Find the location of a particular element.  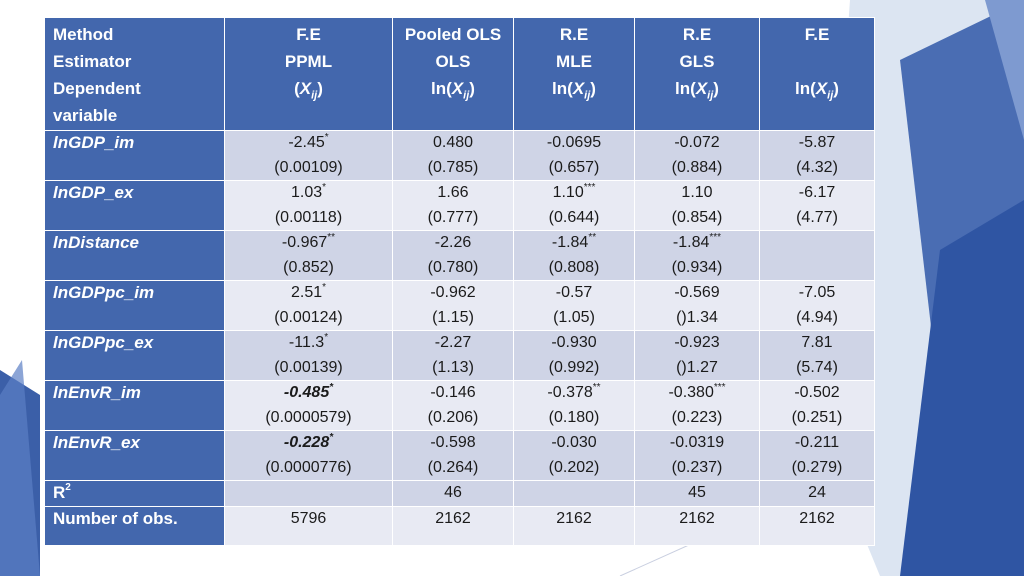

row-label: lnDistance is located at coordinates (134, 255).